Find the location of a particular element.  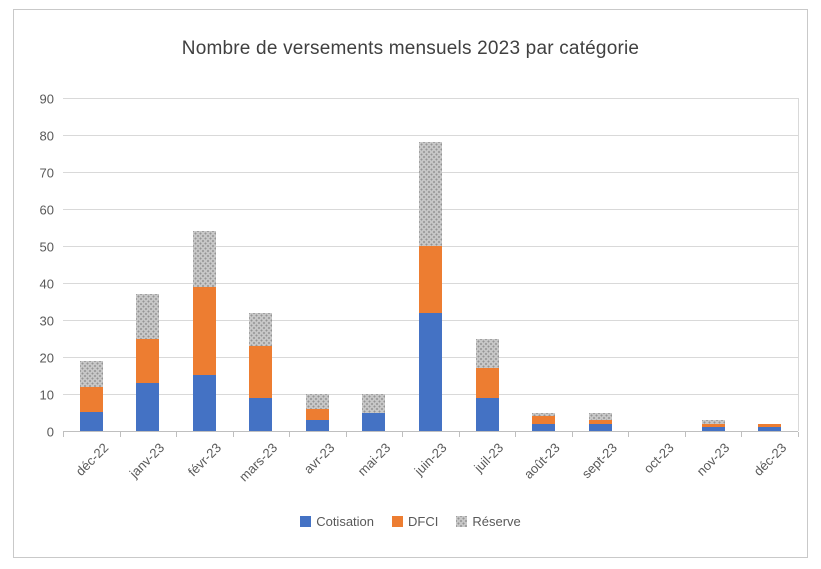

bar-stack-déc-23 is located at coordinates (770, 427).